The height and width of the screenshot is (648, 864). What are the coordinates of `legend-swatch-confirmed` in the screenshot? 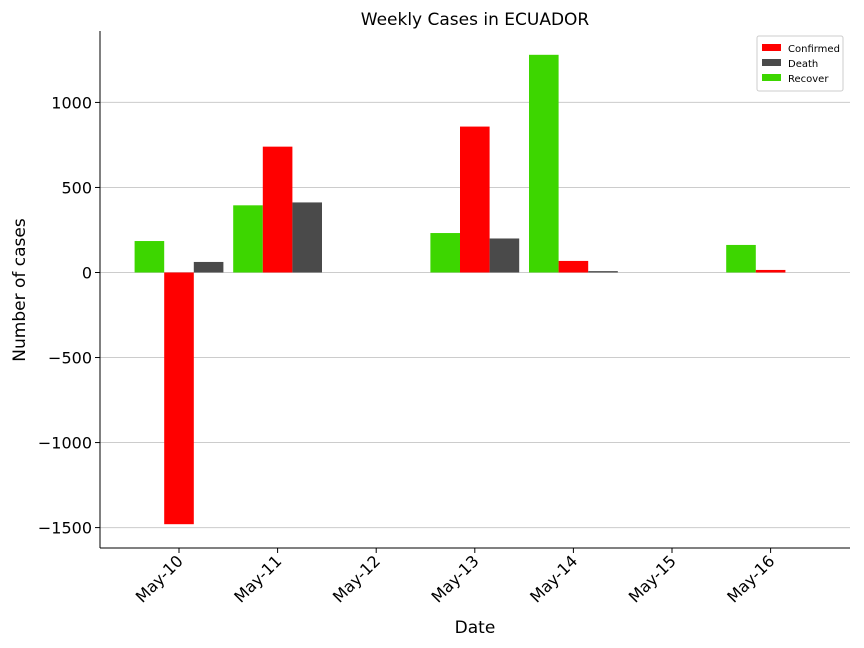 It's located at (771, 47).